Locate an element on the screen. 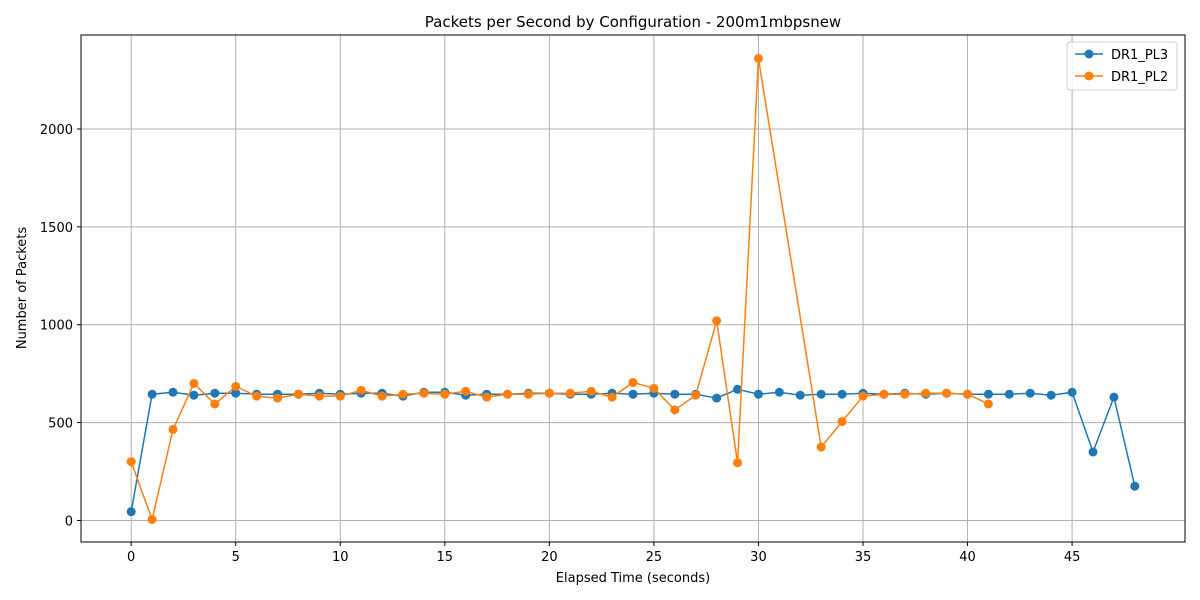 The width and height of the screenshot is (1200, 600). y-tick-label: 1000 is located at coordinates (56, 326).